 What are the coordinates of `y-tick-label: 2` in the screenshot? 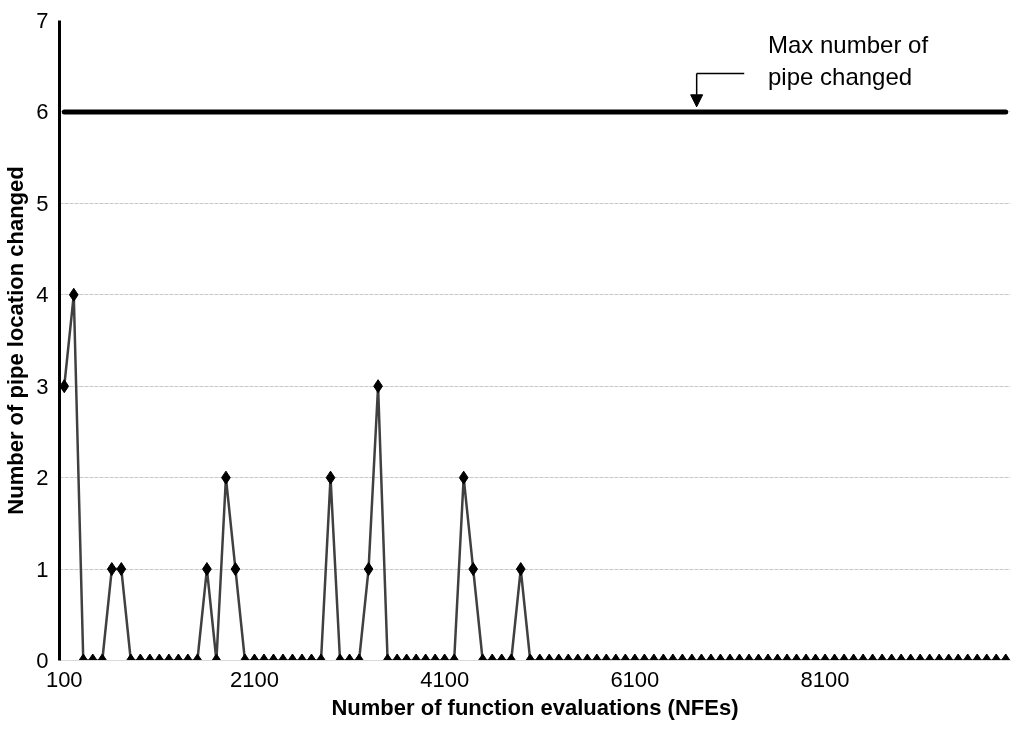 It's located at (42, 478).